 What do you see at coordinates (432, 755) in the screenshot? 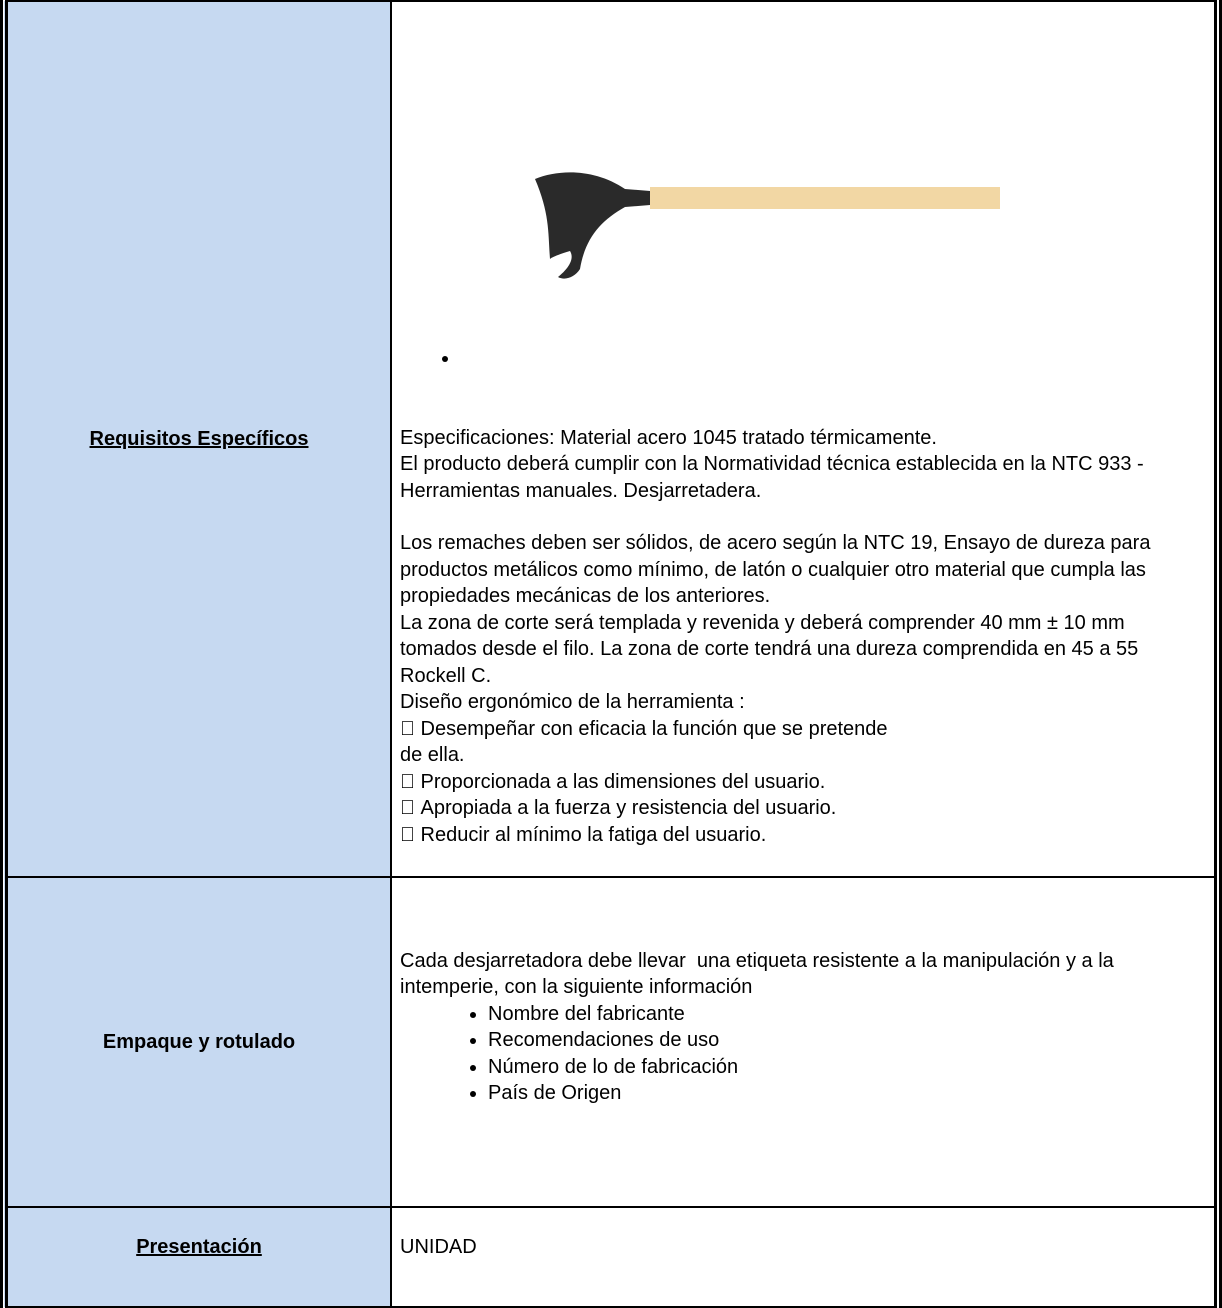
I see `paragraph: de ella.` at bounding box center [432, 755].